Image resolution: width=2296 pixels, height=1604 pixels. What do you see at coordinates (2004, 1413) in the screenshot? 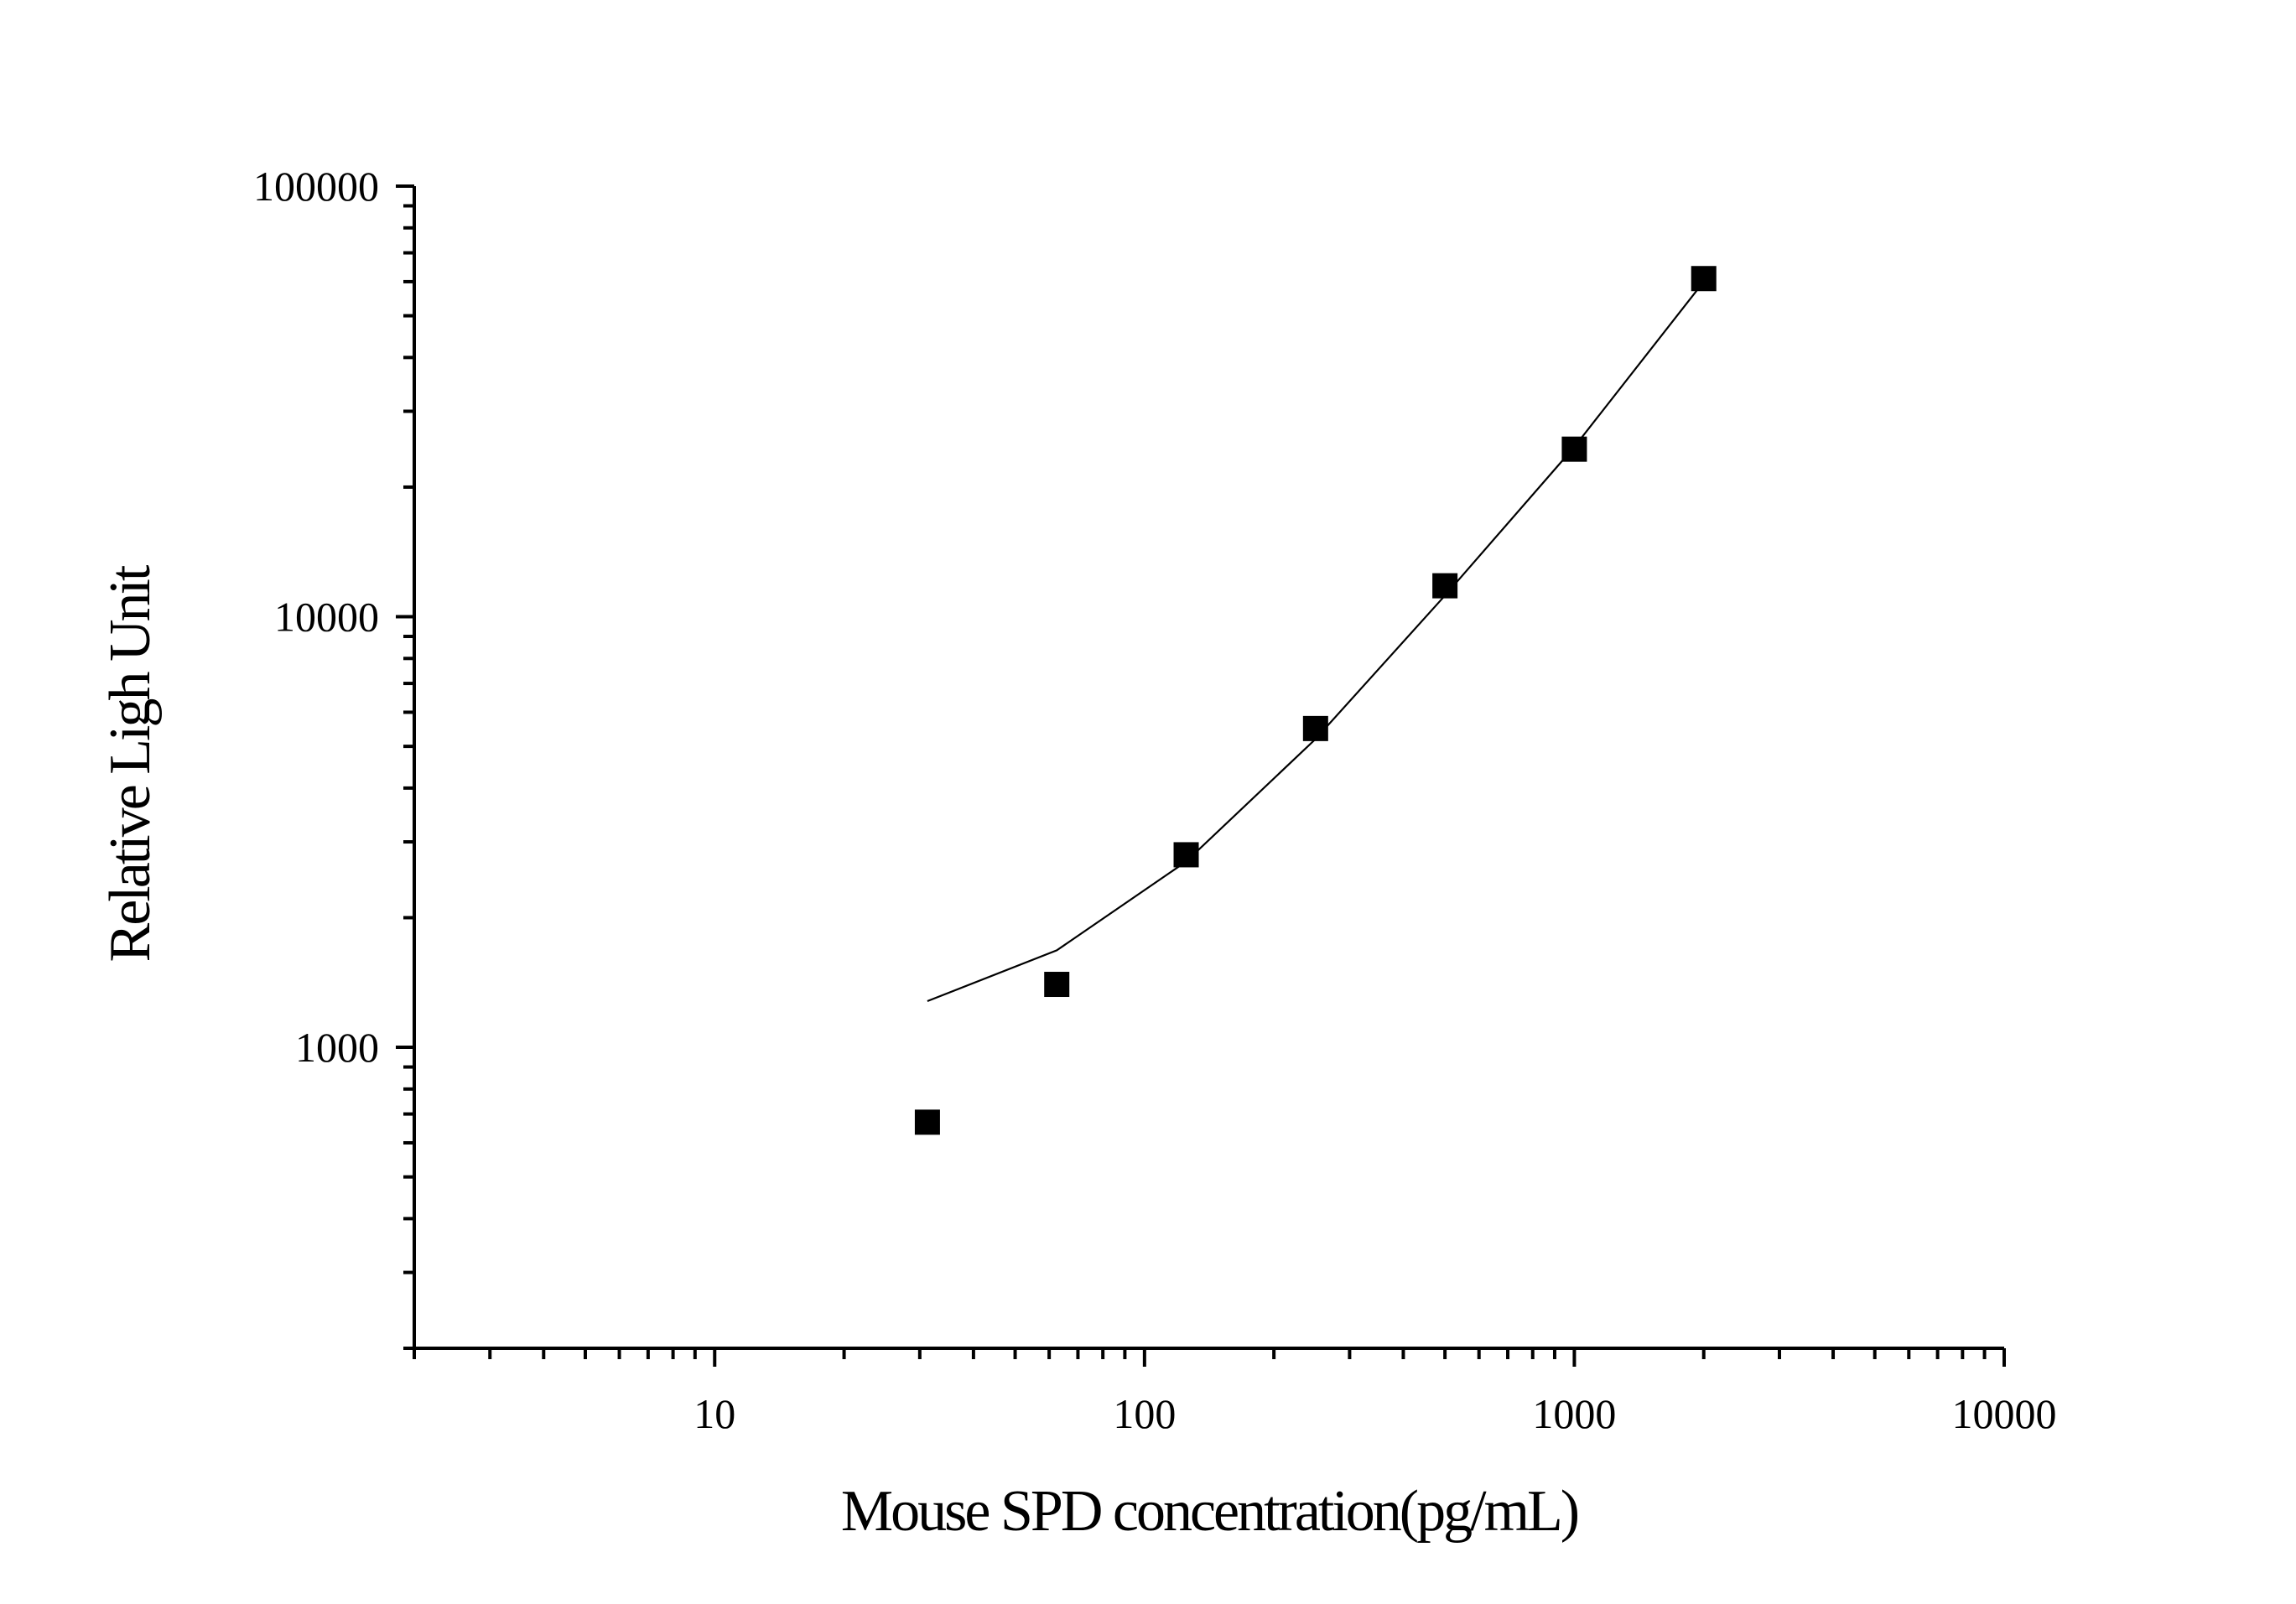
I see `x-tick-label: 10000` at bounding box center [2004, 1413].